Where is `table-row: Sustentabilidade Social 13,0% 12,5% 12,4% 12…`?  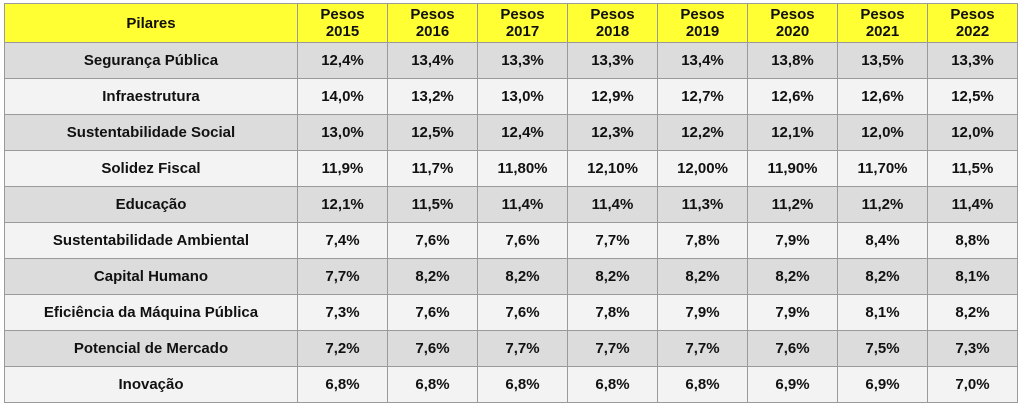 table-row: Sustentabilidade Social 13,0% 12,5% 12,4% 12… is located at coordinates (511, 132).